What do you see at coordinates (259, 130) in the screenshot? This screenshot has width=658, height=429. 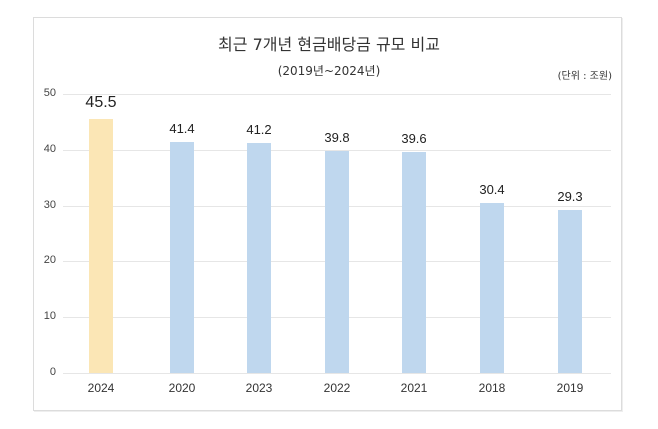 I see `value-label: 41.2` at bounding box center [259, 130].